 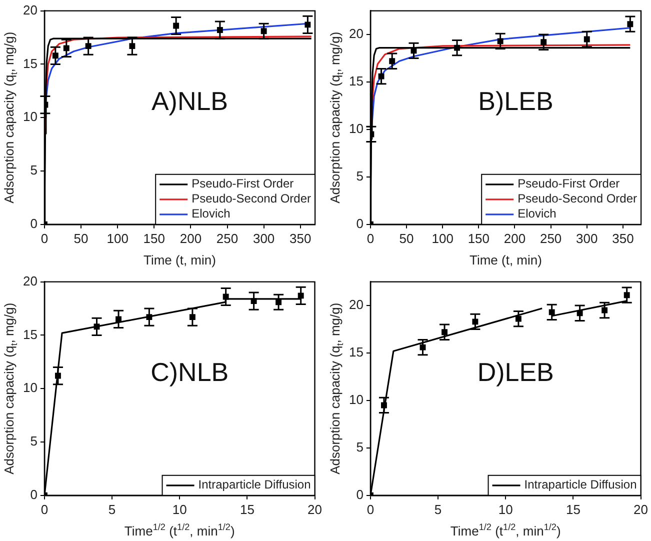 I want to click on annotation: C)NLB, so click(x=189, y=371).